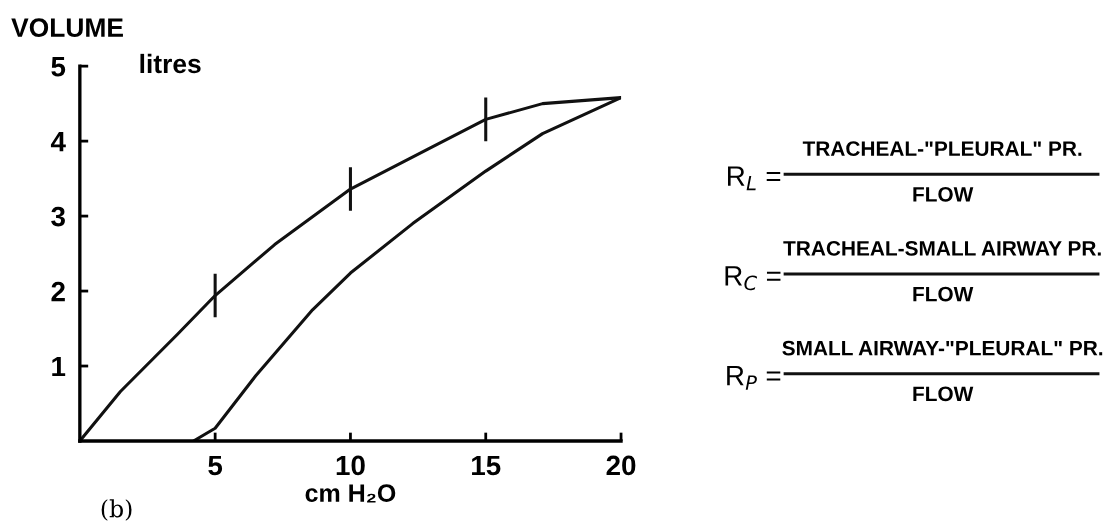 Image resolution: width=1109 pixels, height=525 pixels. What do you see at coordinates (621, 465) in the screenshot?
I see `x-tick-label: 20` at bounding box center [621, 465].